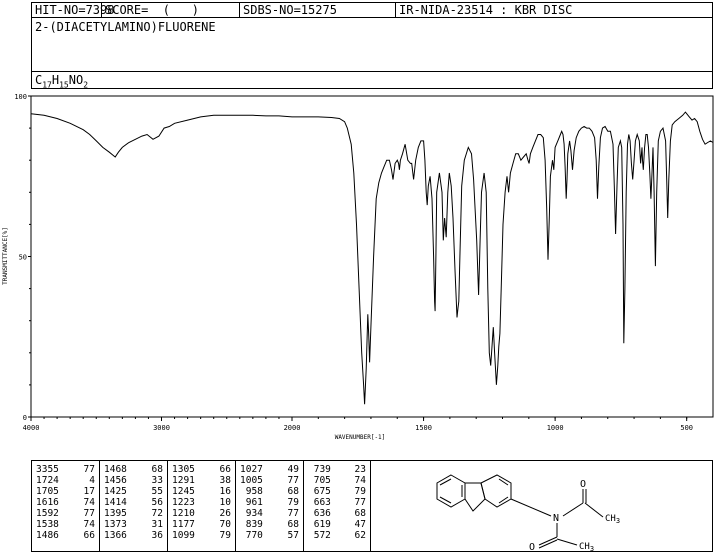  Describe the element at coordinates (319, 513) in the screenshot. I see `peak-wavenumber: 636` at that location.